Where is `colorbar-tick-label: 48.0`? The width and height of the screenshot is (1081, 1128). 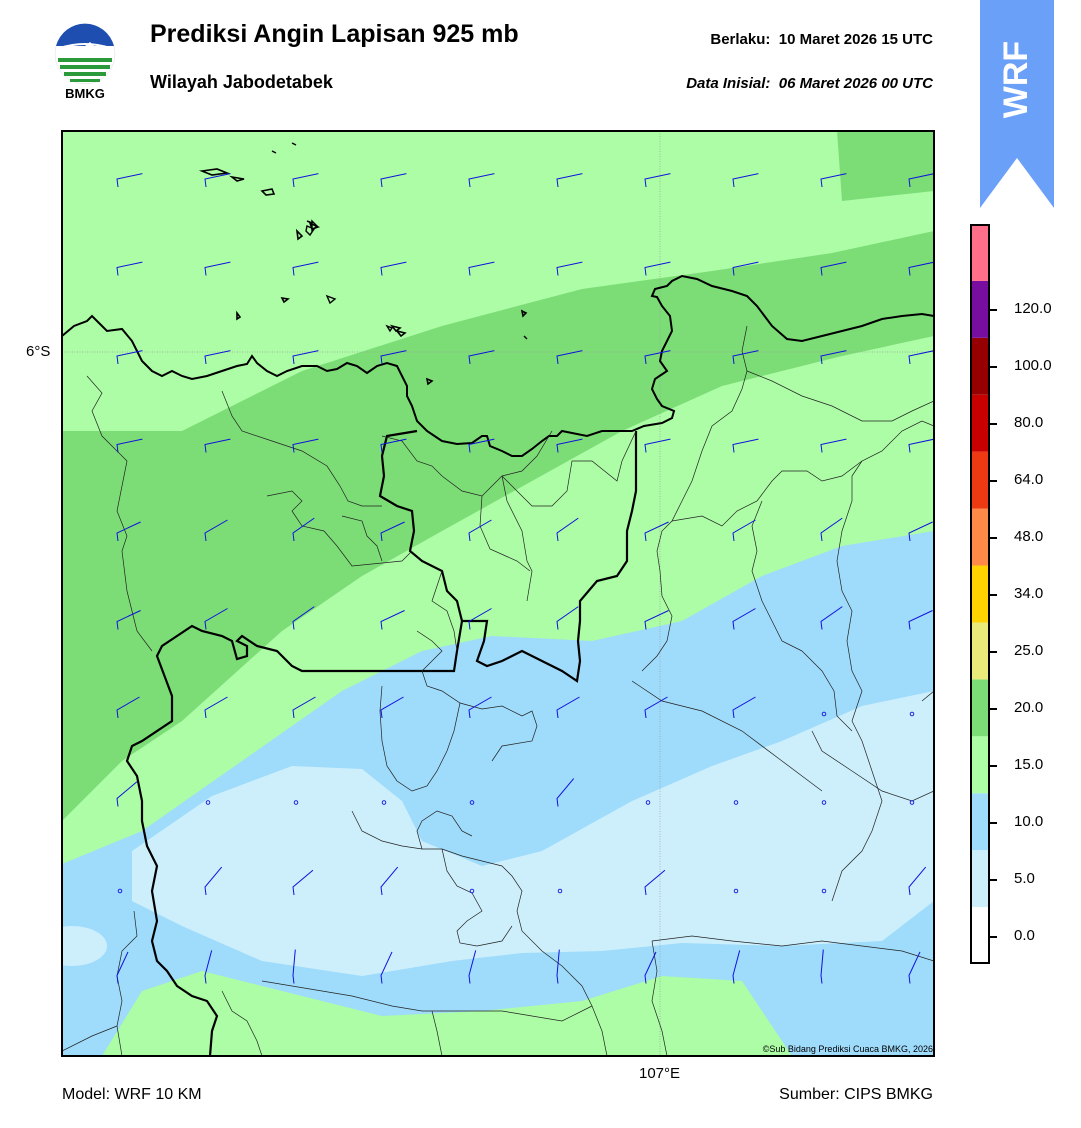
colorbar-tick-label: 48.0 is located at coordinates (1029, 537).